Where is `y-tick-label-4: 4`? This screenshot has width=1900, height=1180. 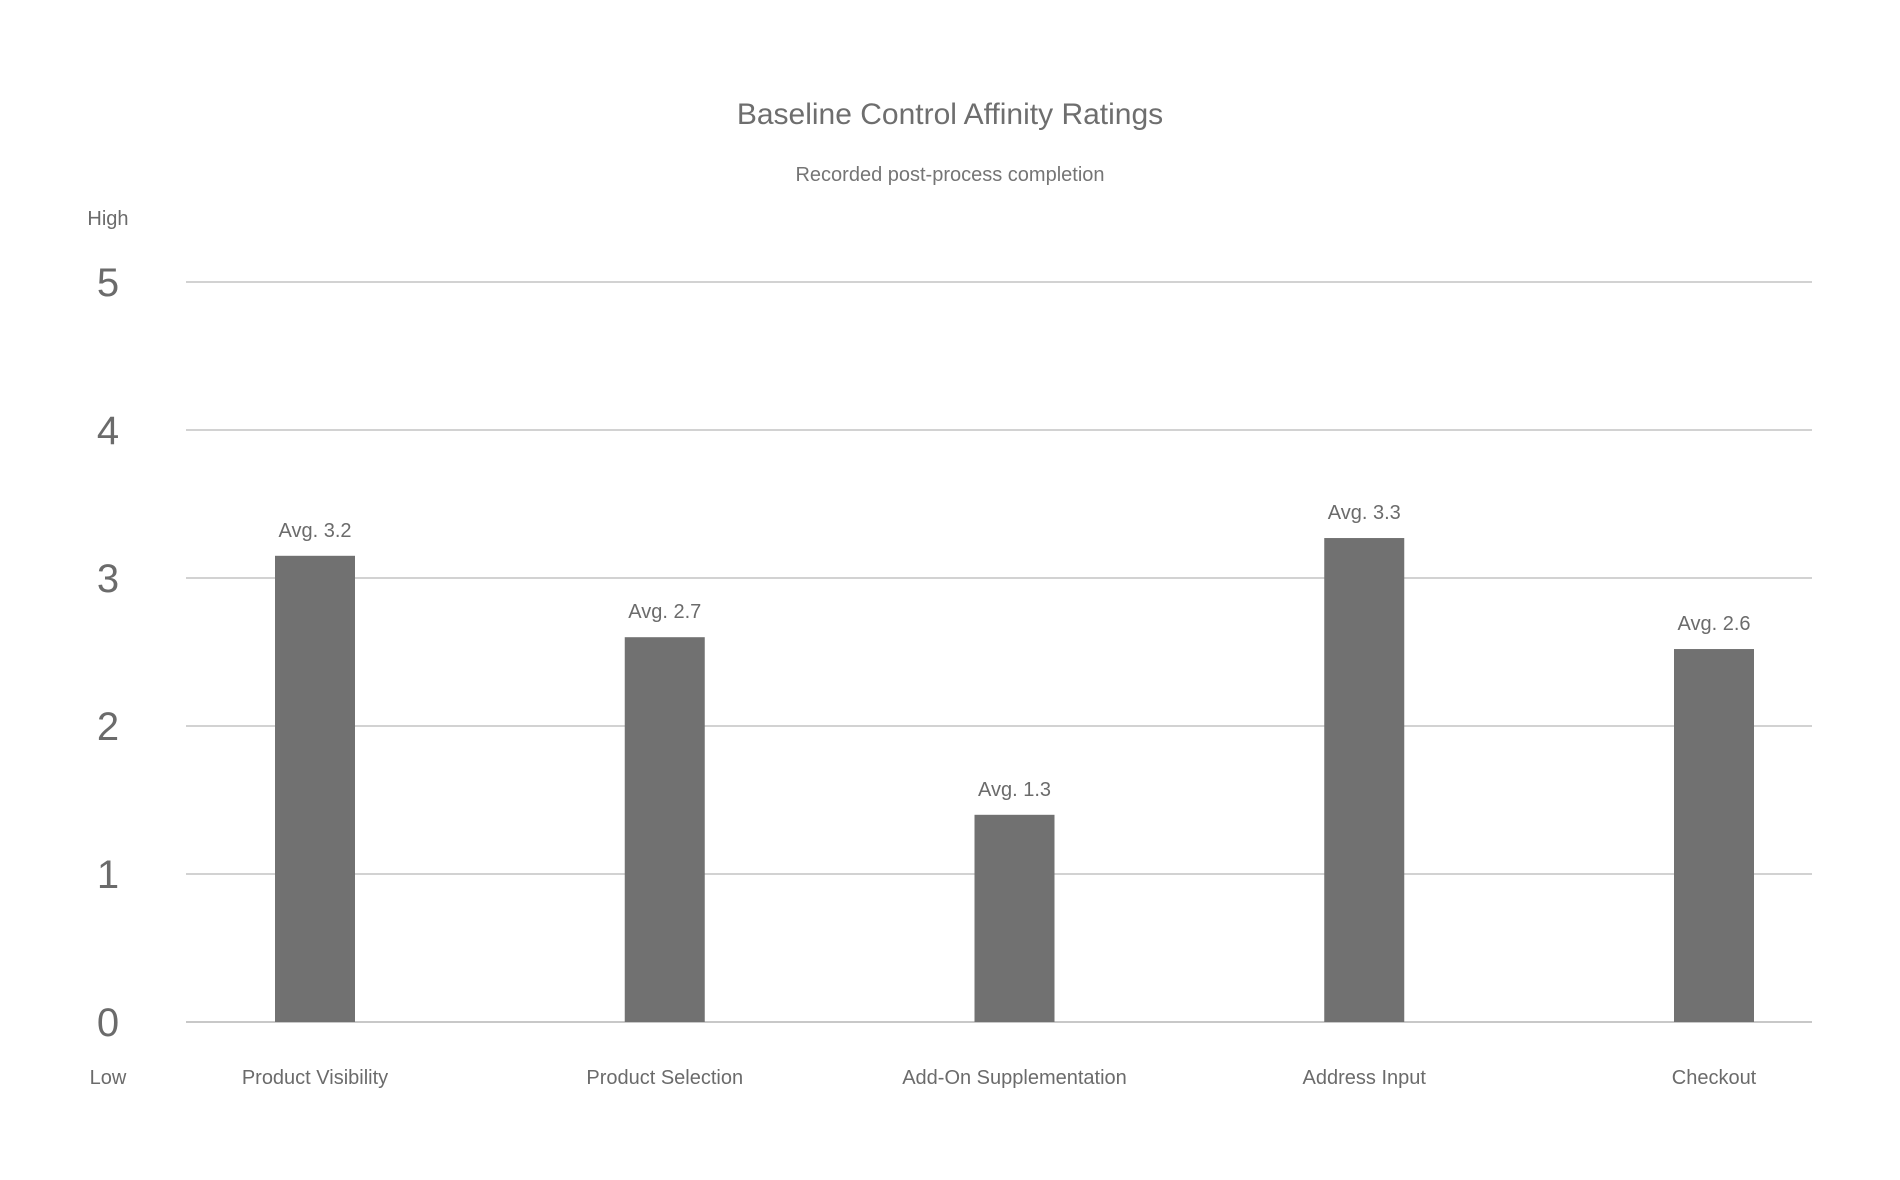
y-tick-label-4: 4 is located at coordinates (108, 431).